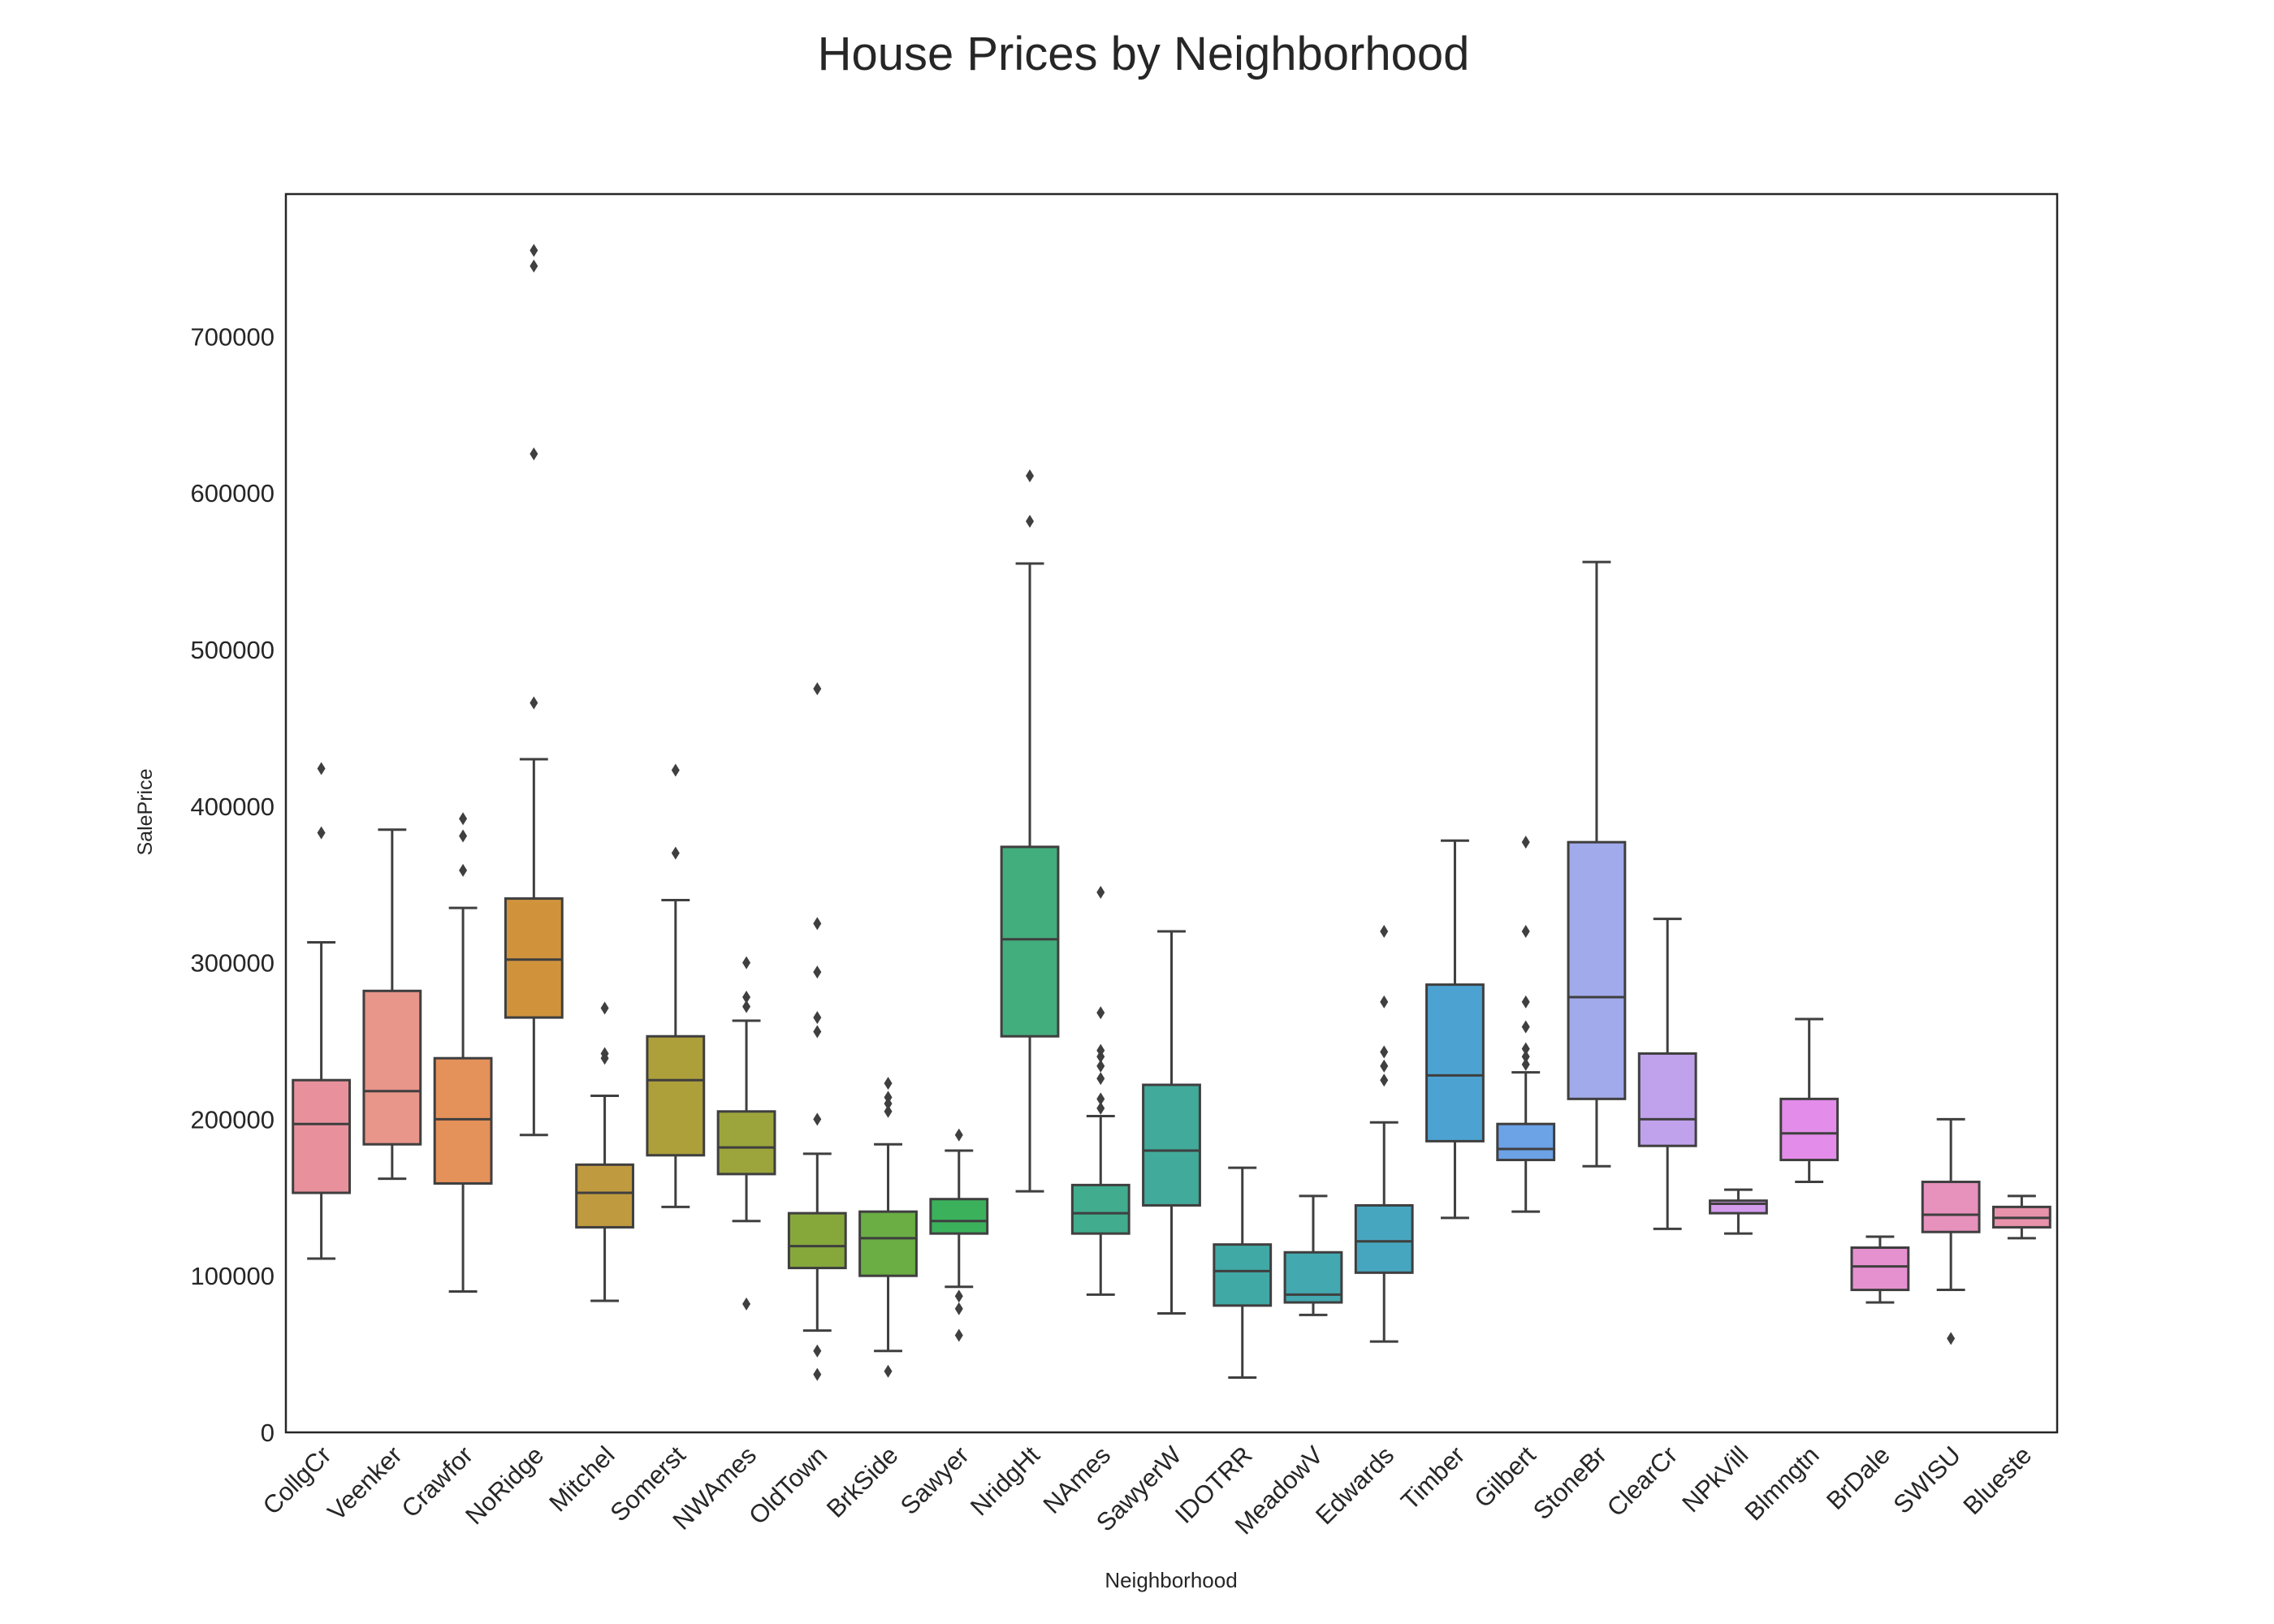 The width and height of the screenshot is (2274, 1624). I want to click on y-tick-label: 100000, so click(233, 1276).